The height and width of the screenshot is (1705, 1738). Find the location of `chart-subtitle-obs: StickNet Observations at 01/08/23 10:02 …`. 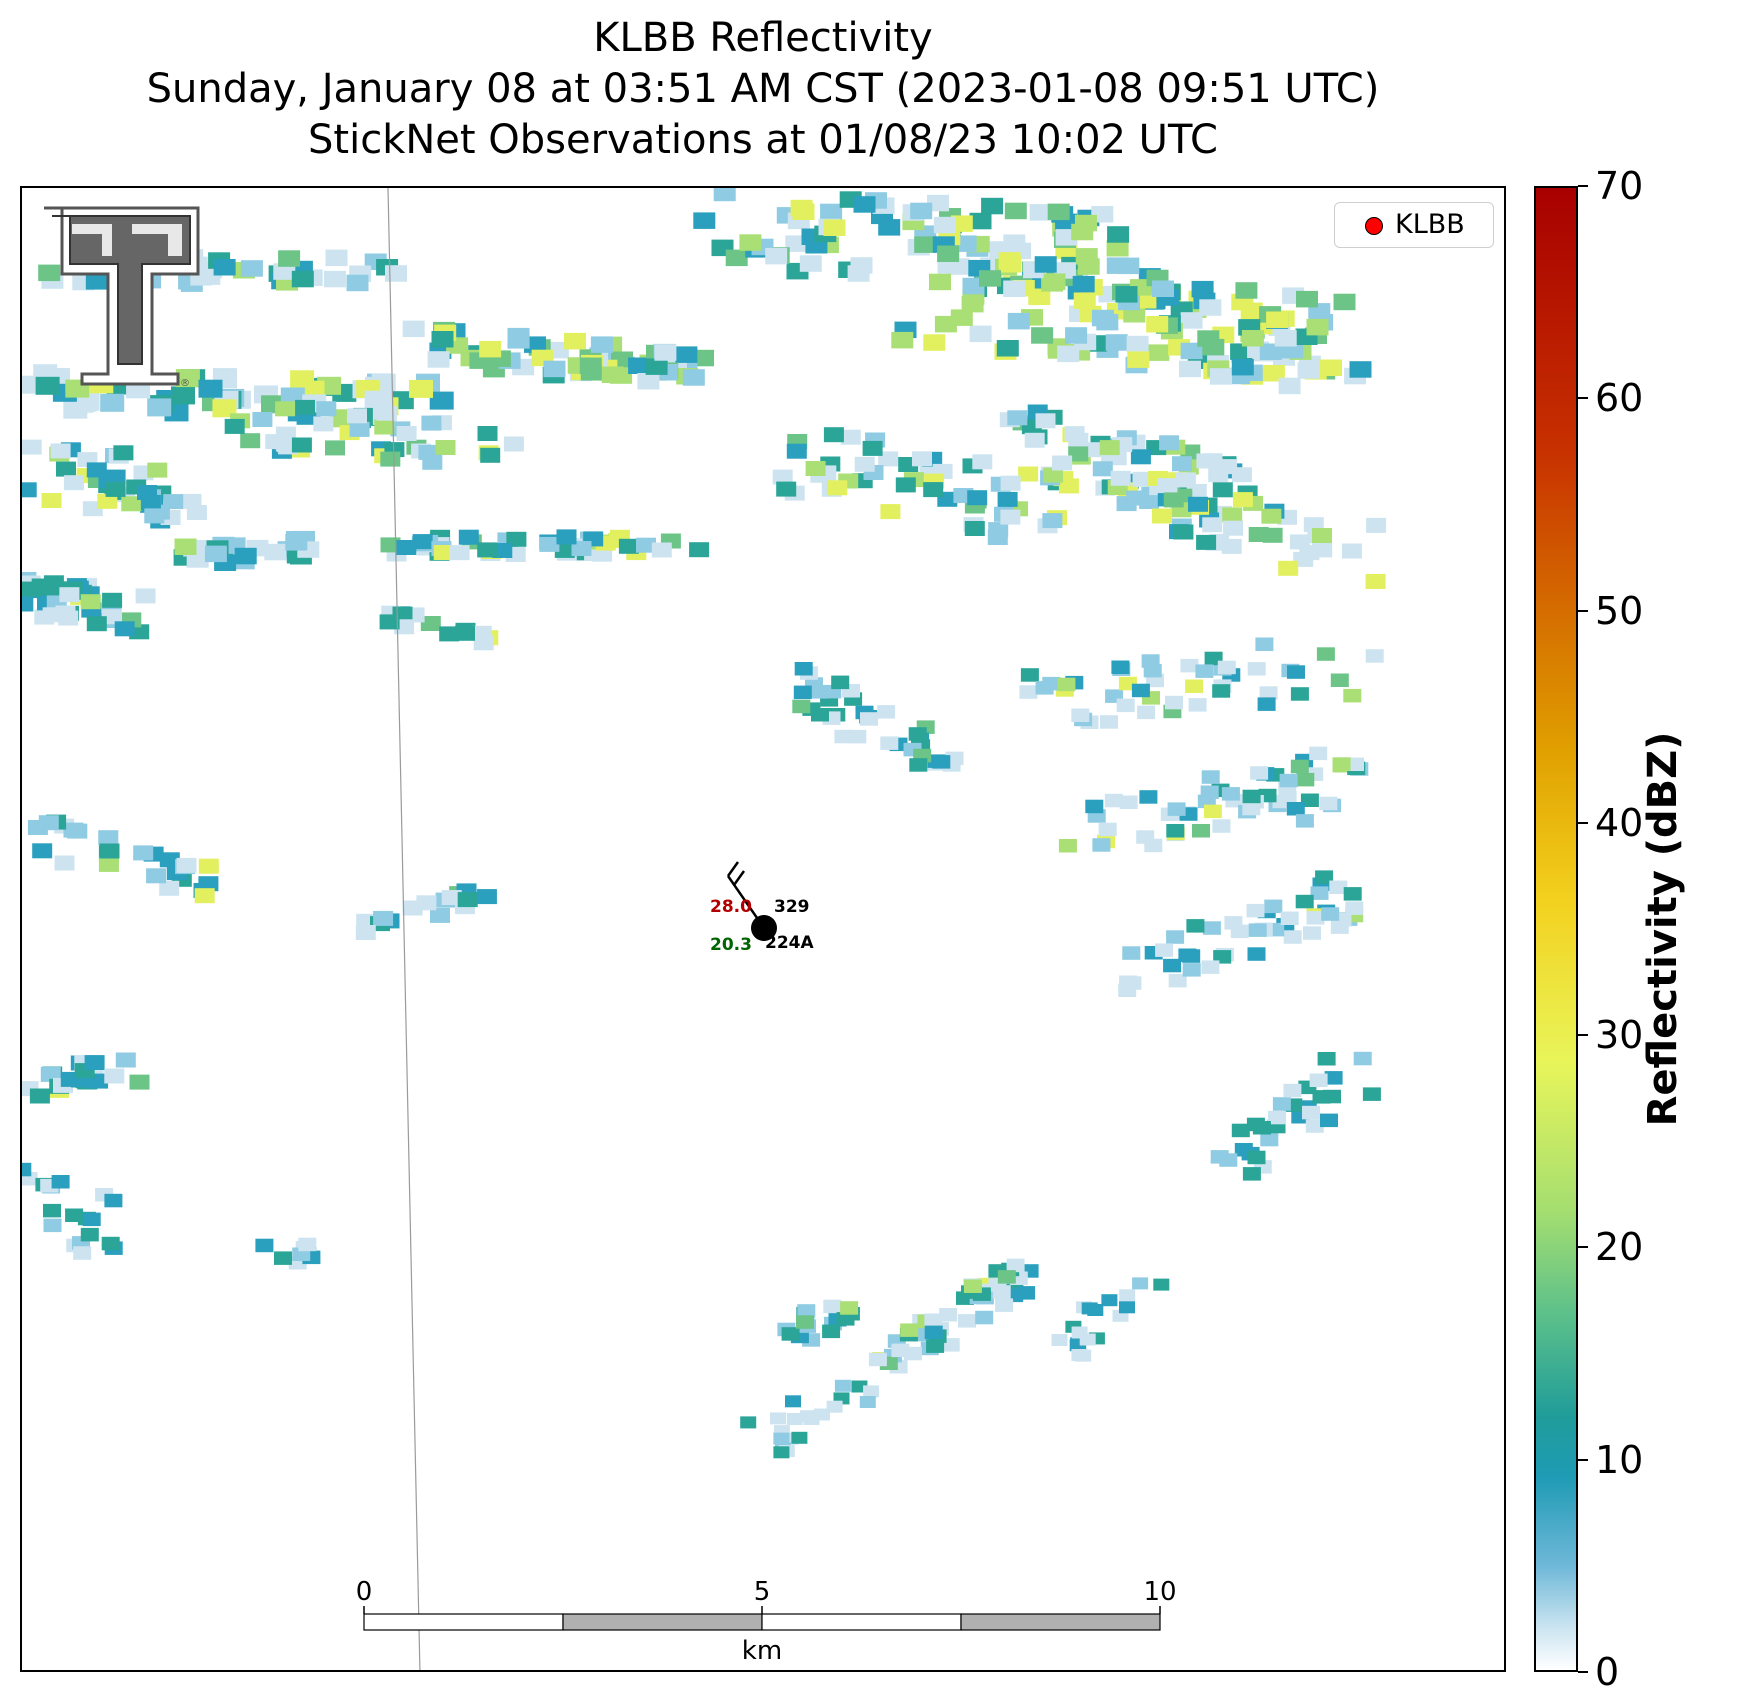

chart-subtitle-obs: StickNet Observations at 01/08/23 10:02 … is located at coordinates (763, 140).